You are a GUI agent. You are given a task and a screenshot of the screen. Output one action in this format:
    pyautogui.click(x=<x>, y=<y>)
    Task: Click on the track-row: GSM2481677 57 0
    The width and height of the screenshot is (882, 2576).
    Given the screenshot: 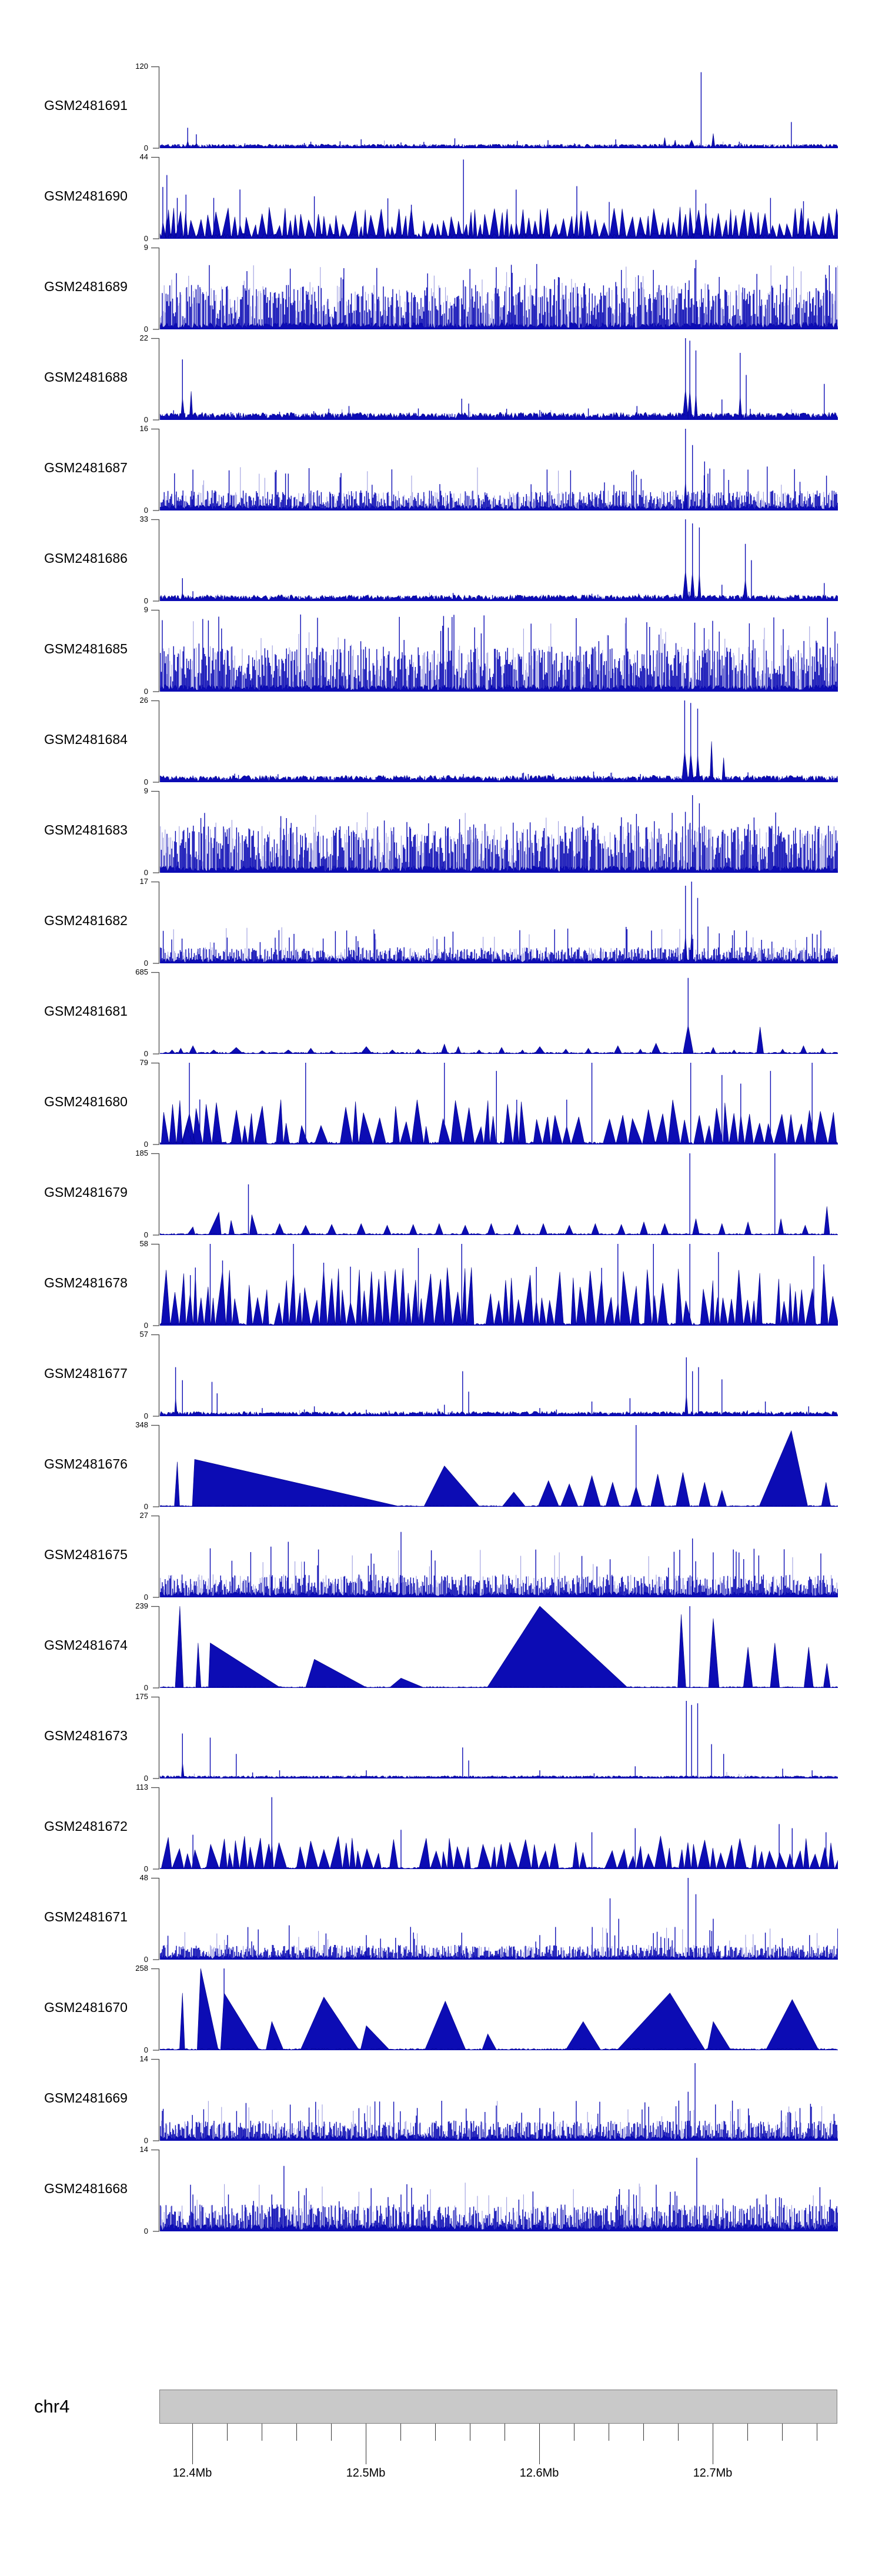 What is the action you would take?
    pyautogui.click(x=441, y=1377)
    